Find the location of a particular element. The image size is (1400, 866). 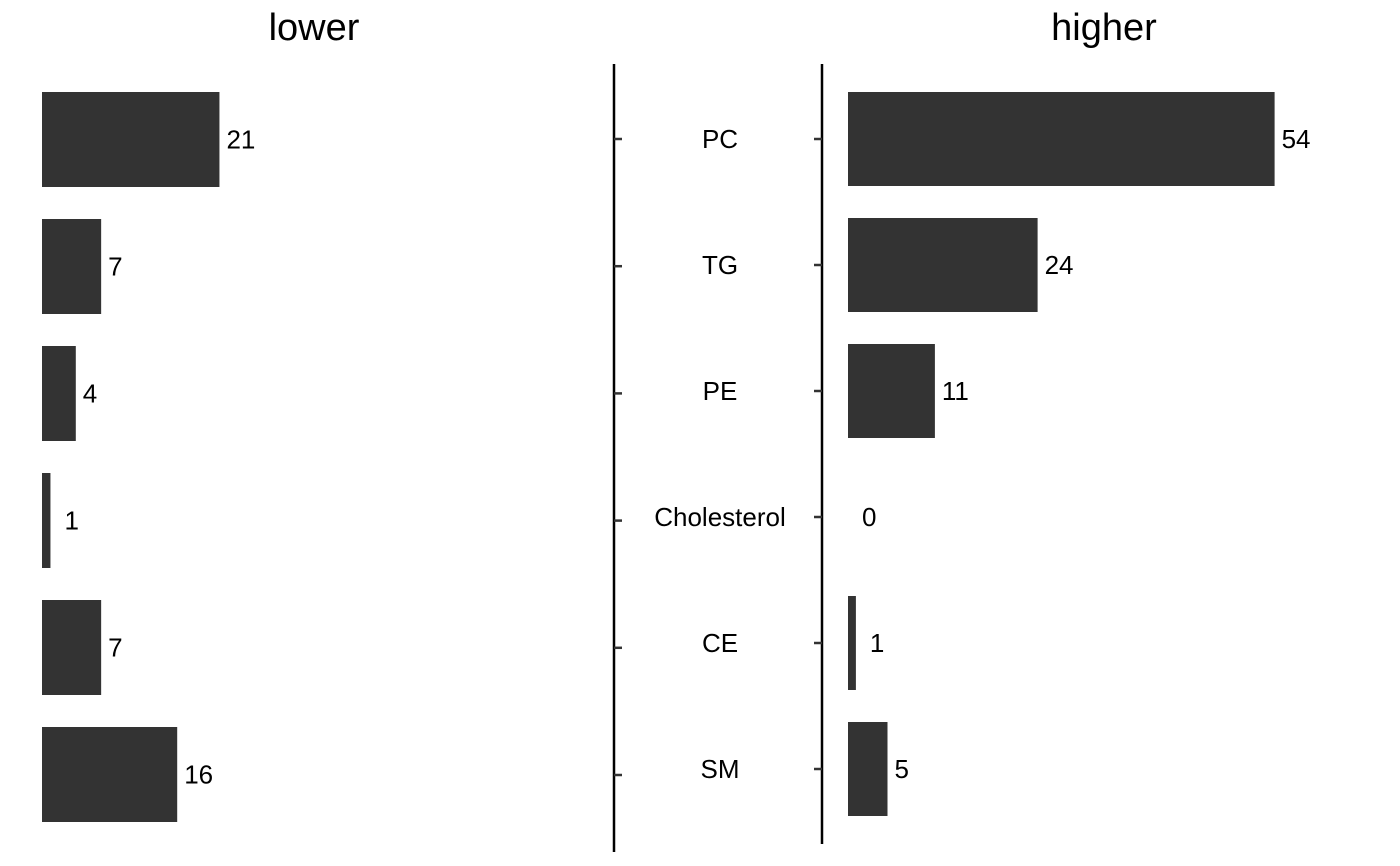

lower-bar-sm is located at coordinates (110, 774).